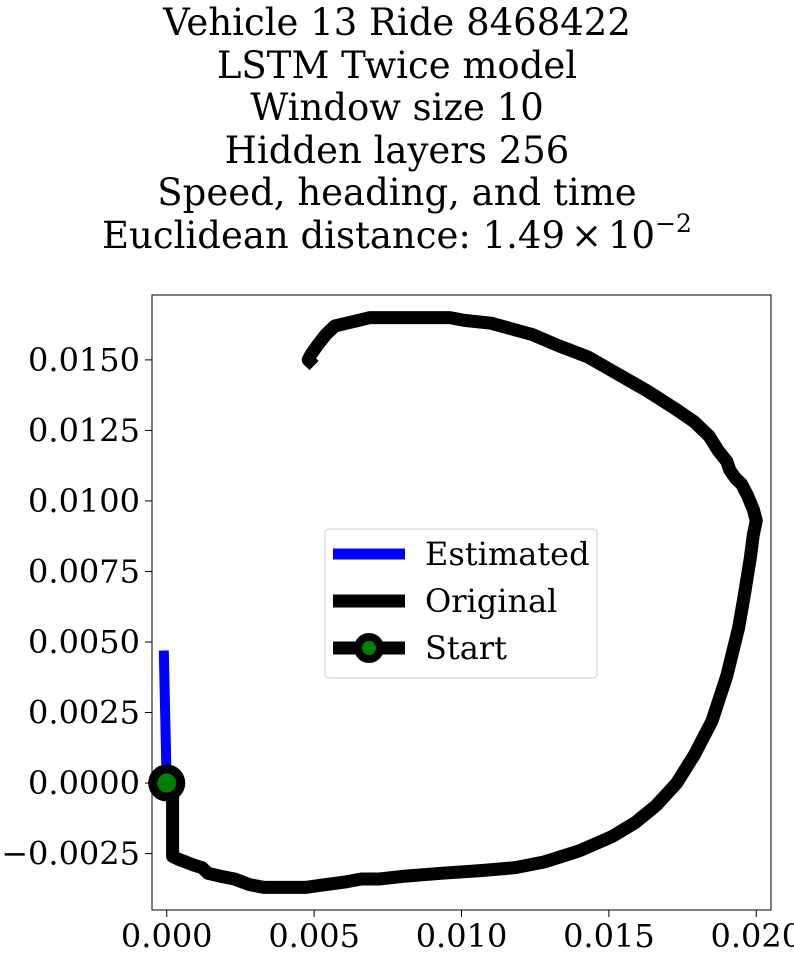 This screenshot has width=794, height=958. What do you see at coordinates (369, 648) in the screenshot?
I see `legend-start-marker` at bounding box center [369, 648].